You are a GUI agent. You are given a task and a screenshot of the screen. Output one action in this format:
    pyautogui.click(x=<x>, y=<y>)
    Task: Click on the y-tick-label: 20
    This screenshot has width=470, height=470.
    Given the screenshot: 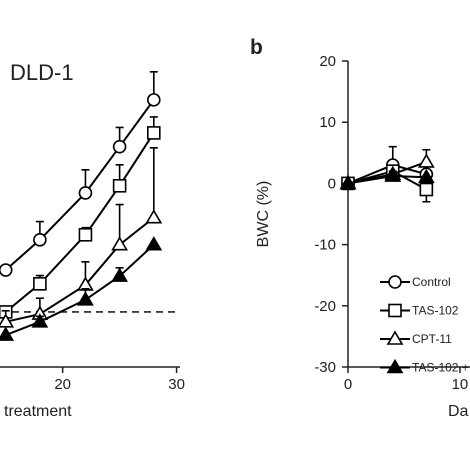 What is the action you would take?
    pyautogui.click(x=327, y=61)
    